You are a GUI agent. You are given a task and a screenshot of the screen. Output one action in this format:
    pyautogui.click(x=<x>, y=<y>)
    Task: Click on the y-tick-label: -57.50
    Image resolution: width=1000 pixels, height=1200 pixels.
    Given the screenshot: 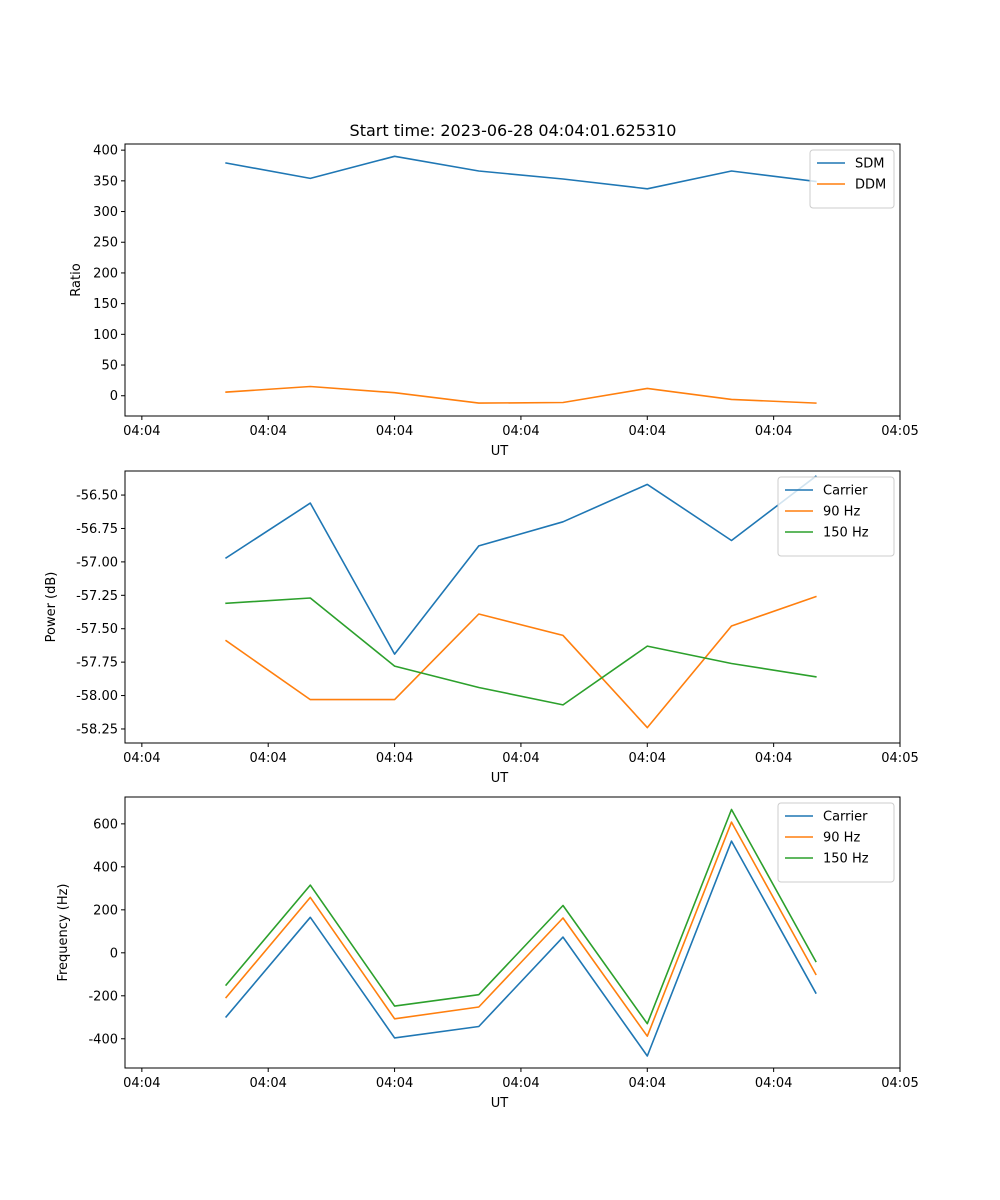 What is the action you would take?
    pyautogui.click(x=97, y=629)
    